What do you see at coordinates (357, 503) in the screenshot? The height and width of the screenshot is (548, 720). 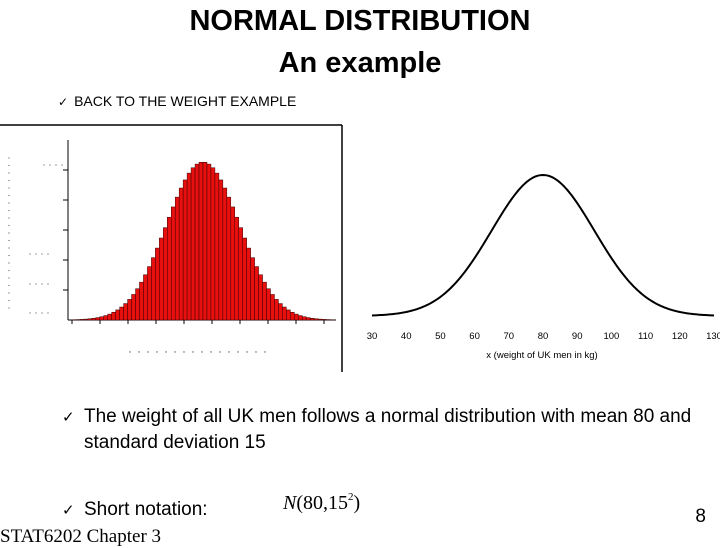 I see `formula-close: )` at bounding box center [357, 503].